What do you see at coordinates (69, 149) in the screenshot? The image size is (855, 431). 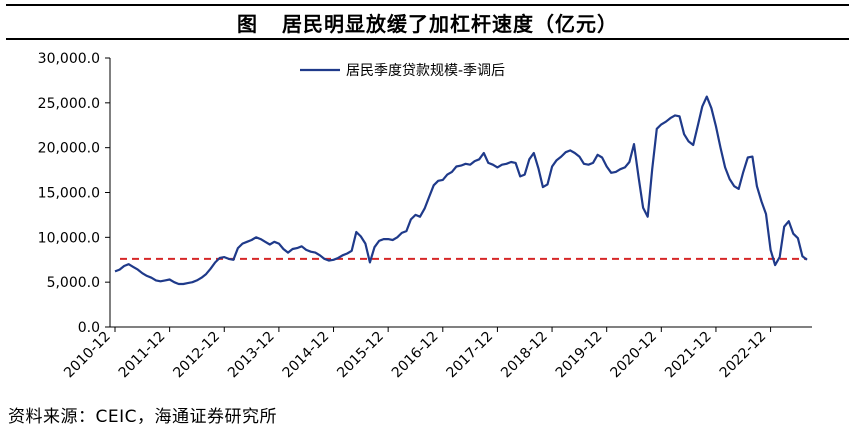 I see `y-tick-label: 20,000.0` at bounding box center [69, 149].